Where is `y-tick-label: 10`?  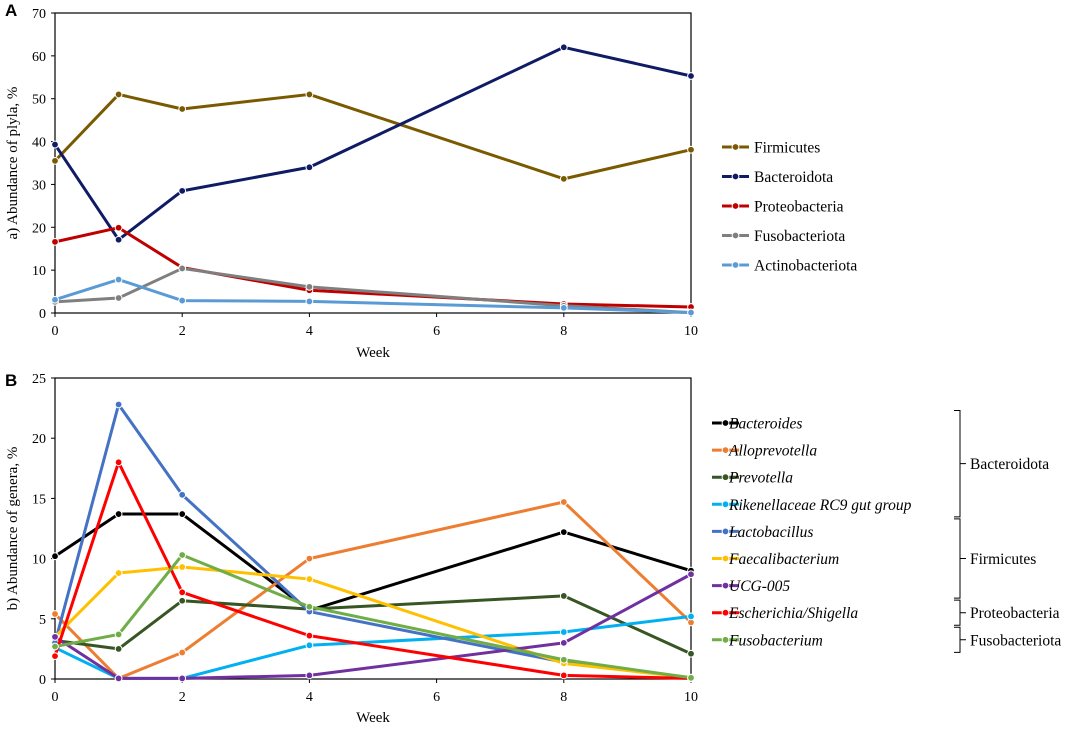
y-tick-label: 10 is located at coordinates (39, 560).